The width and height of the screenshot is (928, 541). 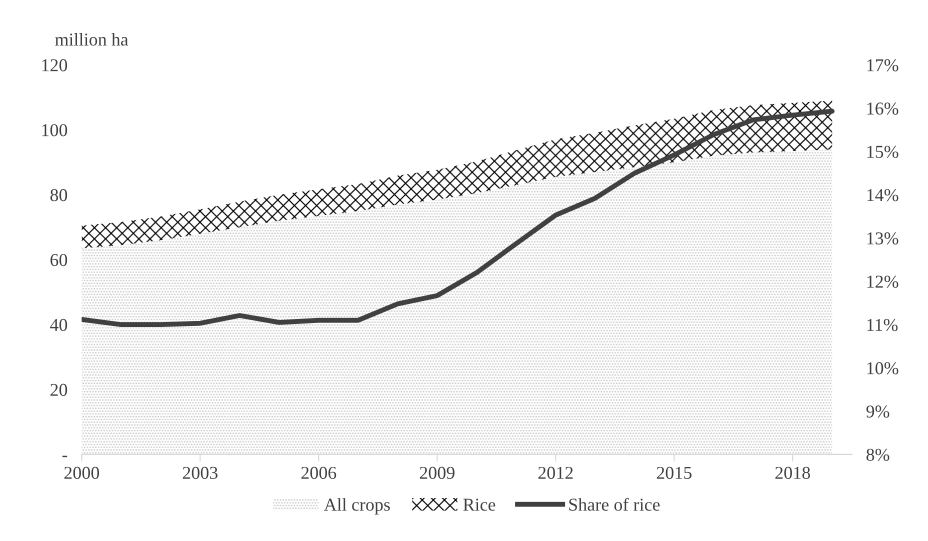 What do you see at coordinates (59, 260) in the screenshot?
I see `y-tick-label: 60` at bounding box center [59, 260].